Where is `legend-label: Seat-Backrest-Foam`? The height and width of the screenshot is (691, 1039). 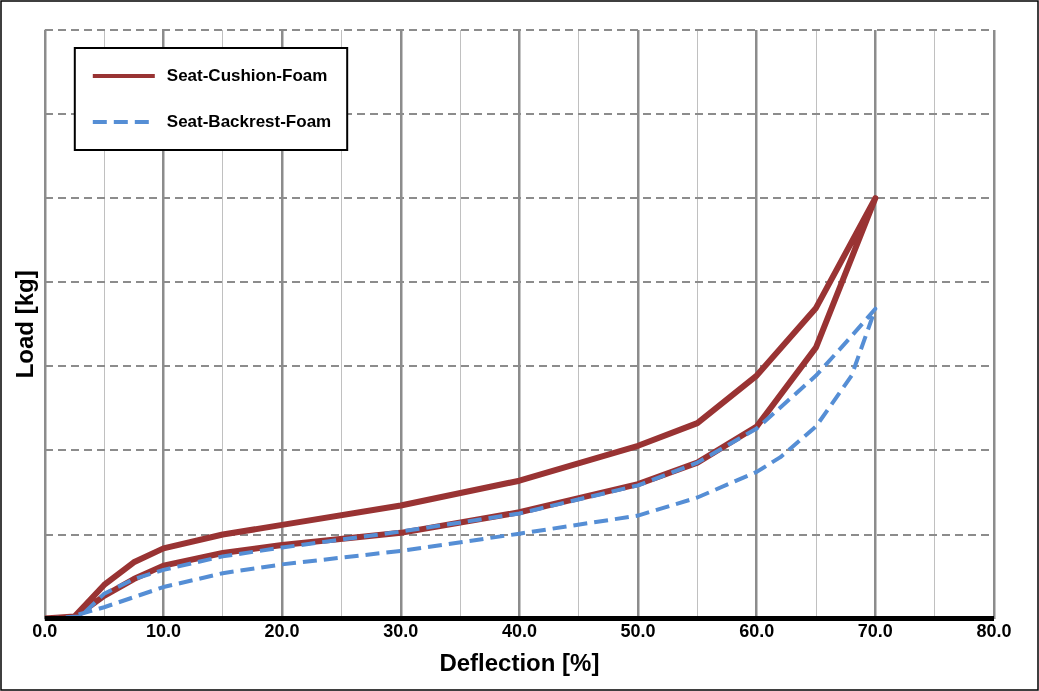
legend-label: Seat-Backrest-Foam is located at coordinates (249, 121).